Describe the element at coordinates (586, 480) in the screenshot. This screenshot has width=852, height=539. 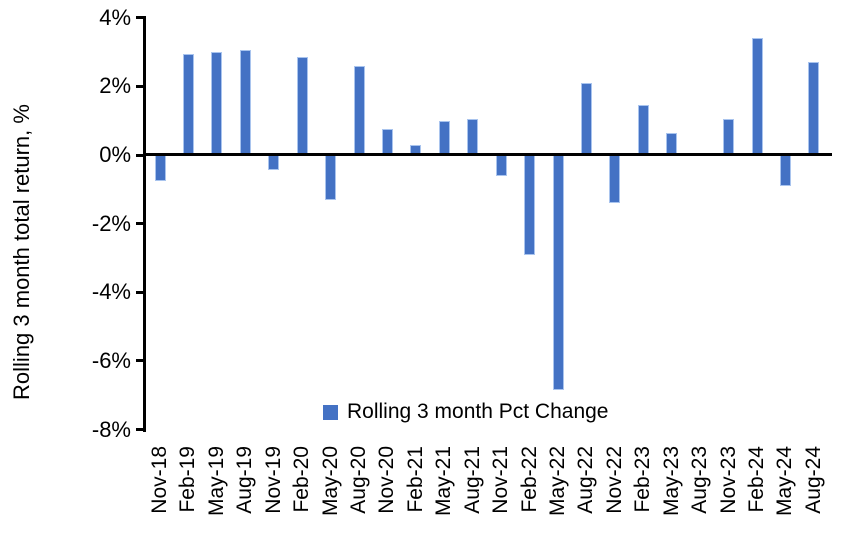
I see `x-tick-label: Aug-22` at that location.